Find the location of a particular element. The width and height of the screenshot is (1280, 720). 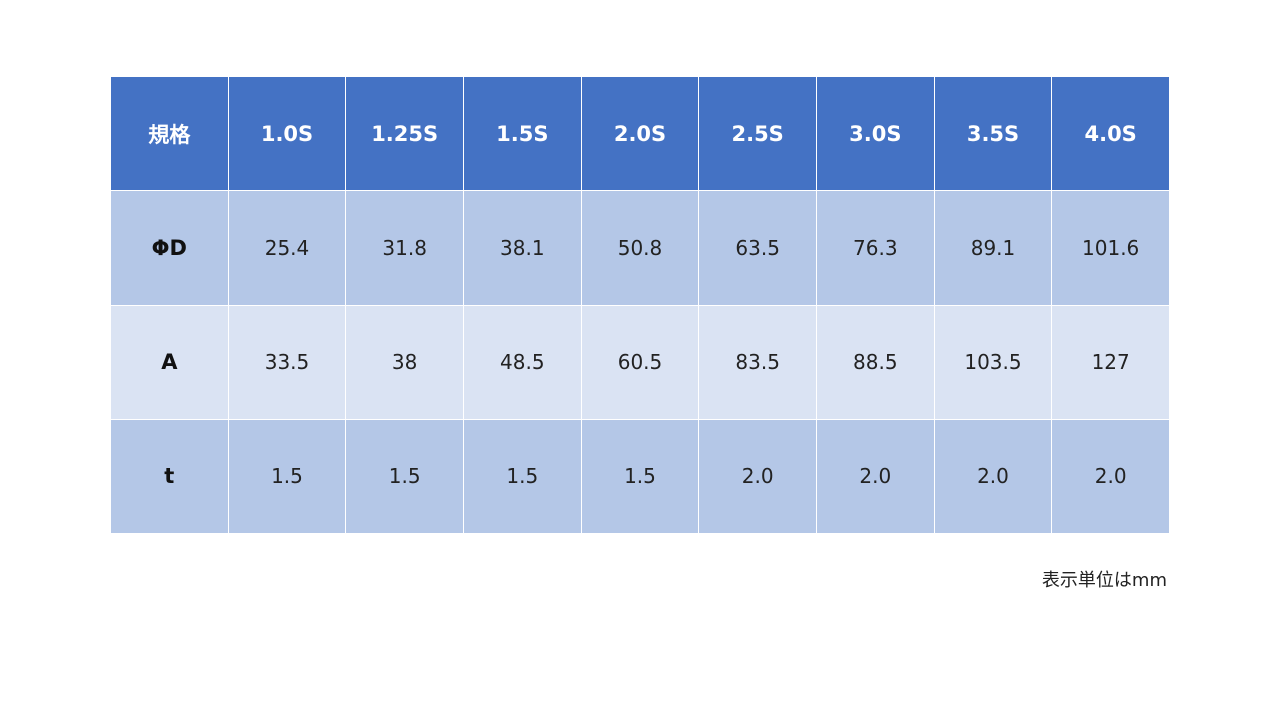

value-cell: 88.5 is located at coordinates (875, 362).